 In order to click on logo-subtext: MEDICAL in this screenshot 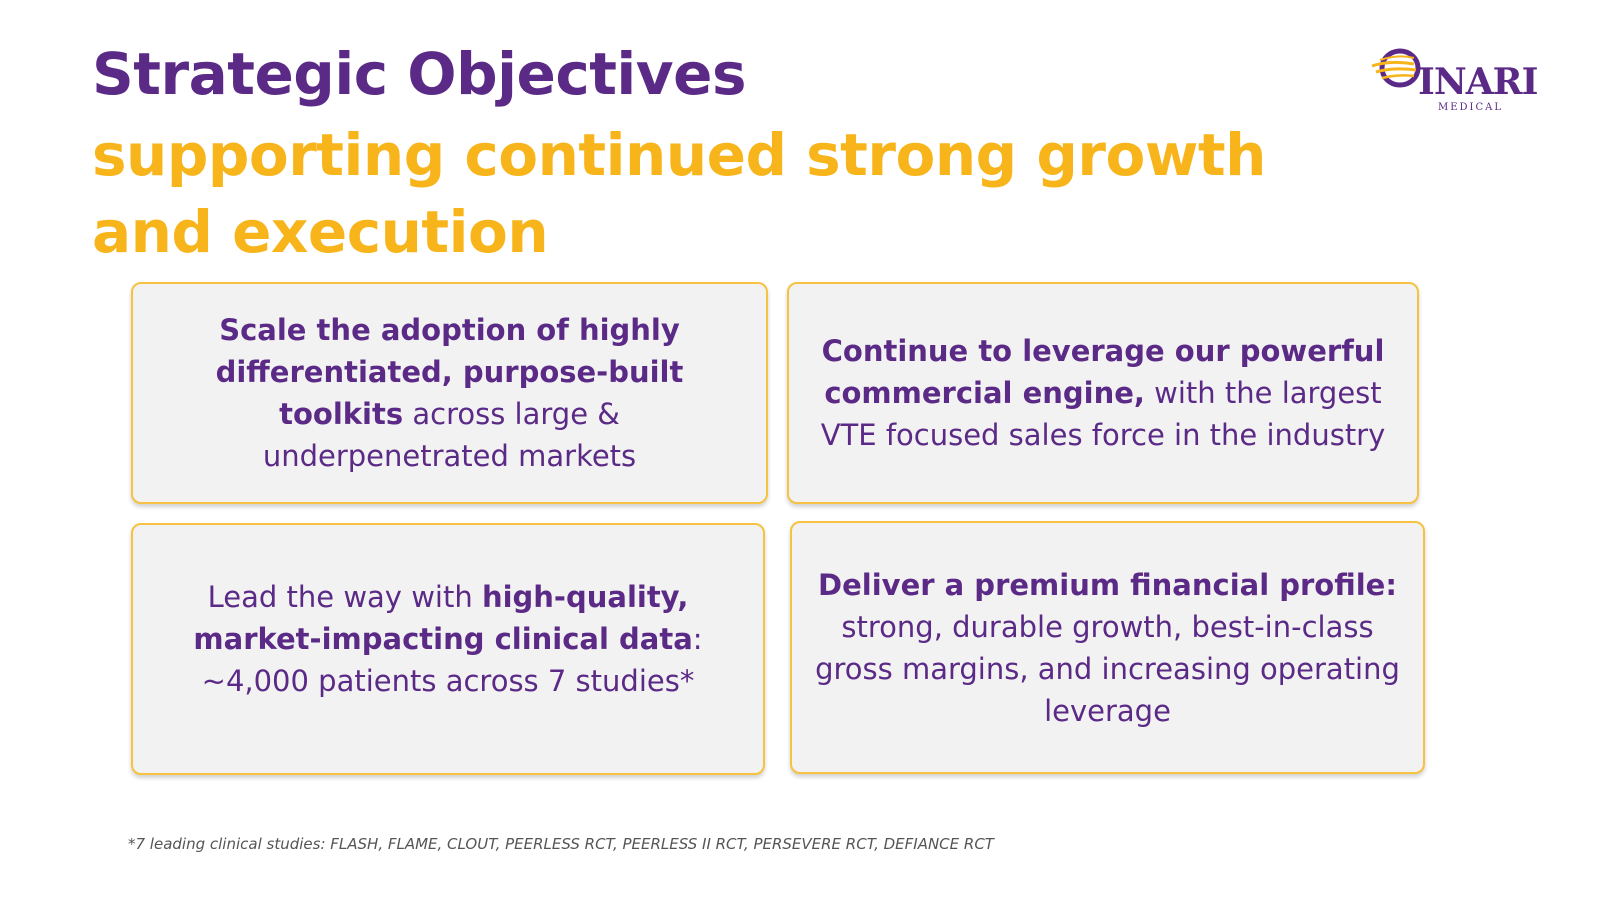, I will do `click(1471, 107)`.